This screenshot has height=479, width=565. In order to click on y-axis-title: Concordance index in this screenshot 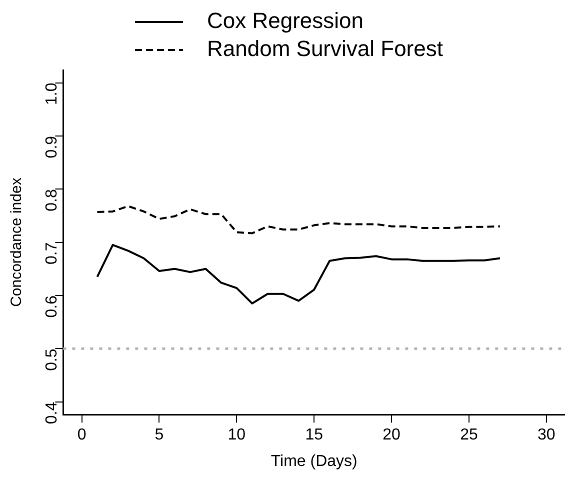, I will do `click(17, 242)`.